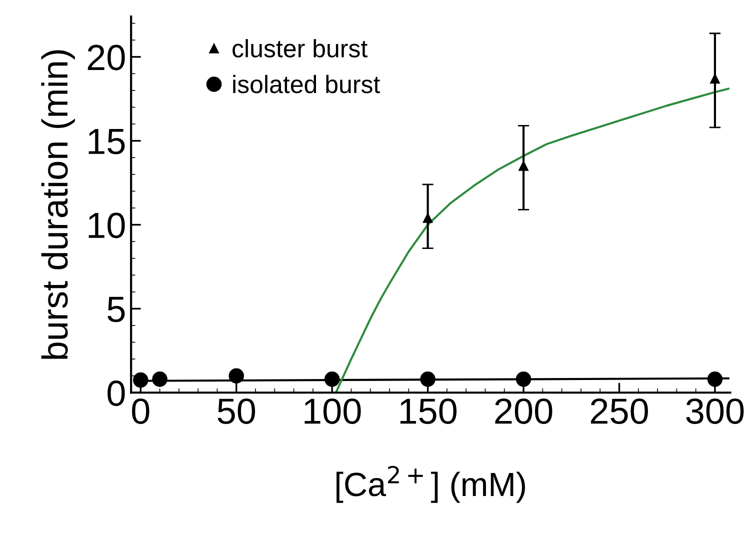 The width and height of the screenshot is (749, 553). I want to click on legend-label: isolated burst, so click(306, 84).